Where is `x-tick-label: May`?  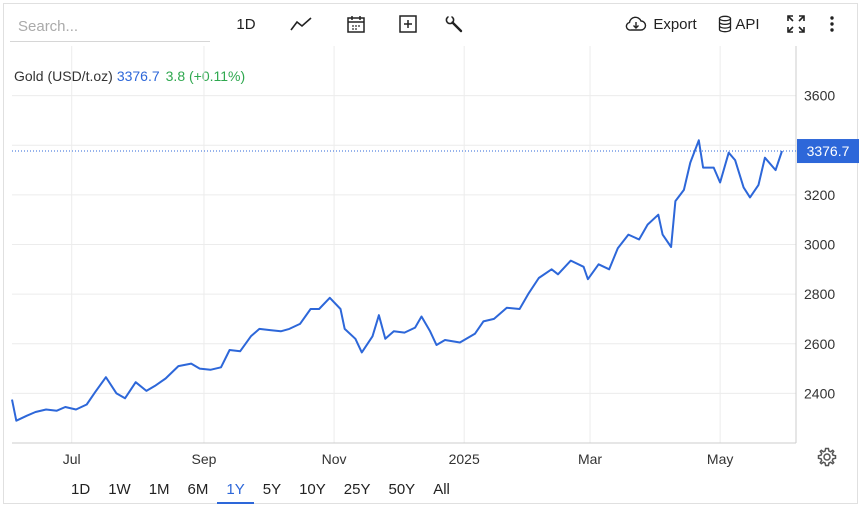
x-tick-label: May is located at coordinates (720, 459).